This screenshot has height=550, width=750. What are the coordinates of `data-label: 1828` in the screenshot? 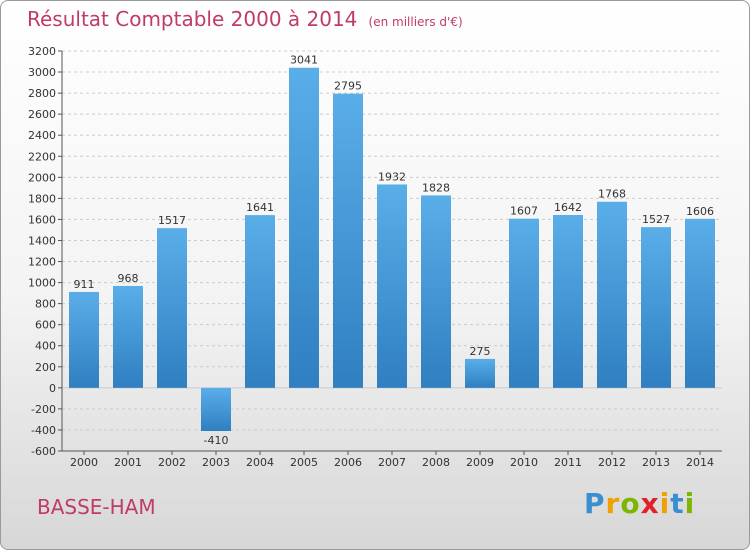 It's located at (436, 187).